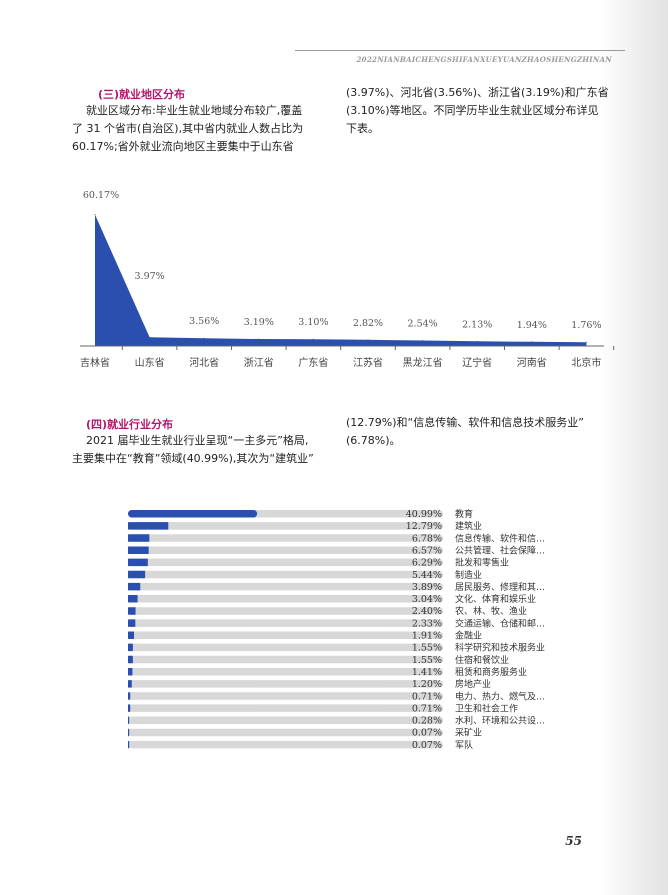 This screenshot has width=668, height=895. Describe the element at coordinates (427, 672) in the screenshot. I see `data-label: 1.41%` at that location.